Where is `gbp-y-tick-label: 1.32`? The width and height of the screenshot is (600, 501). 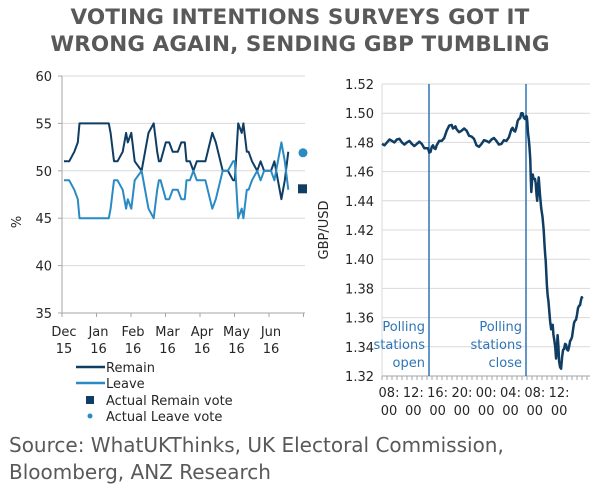 gbp-y-tick-label: 1.32 is located at coordinates (359, 377).